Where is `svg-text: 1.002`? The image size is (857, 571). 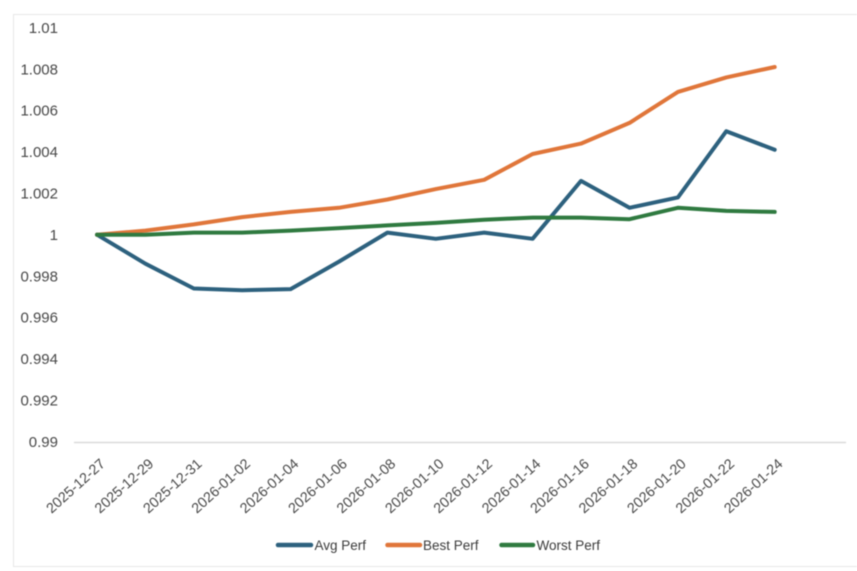
svg-text: 1.002 is located at coordinates (39, 194).